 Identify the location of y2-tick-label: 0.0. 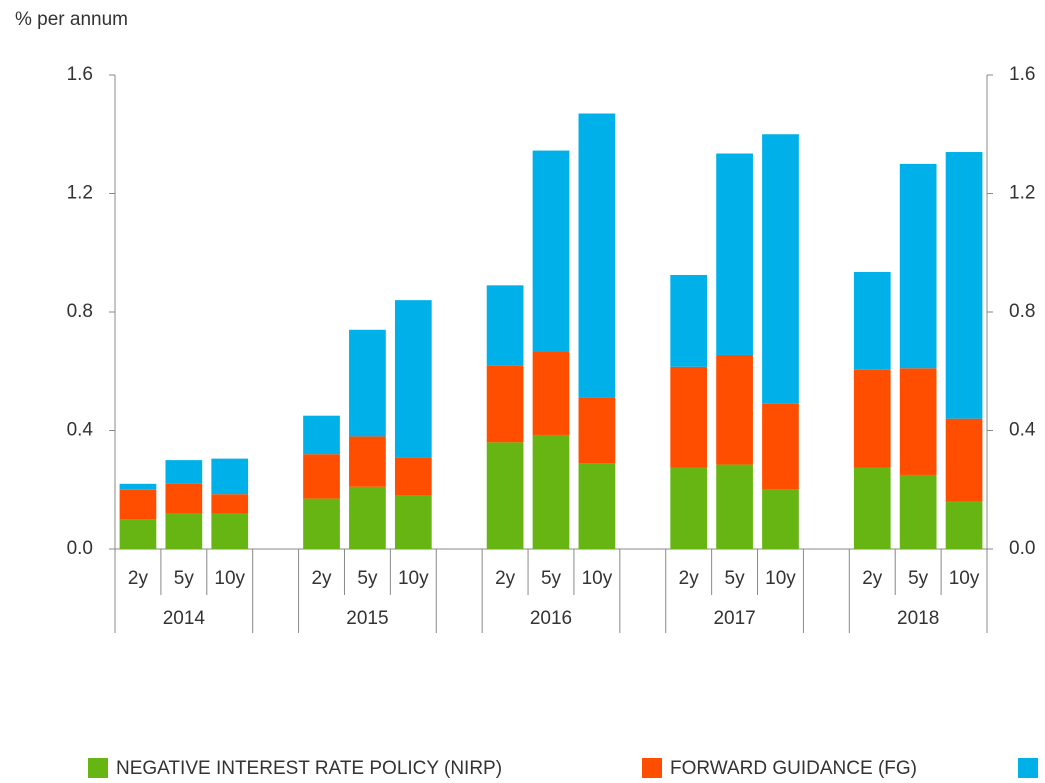
(1022, 548).